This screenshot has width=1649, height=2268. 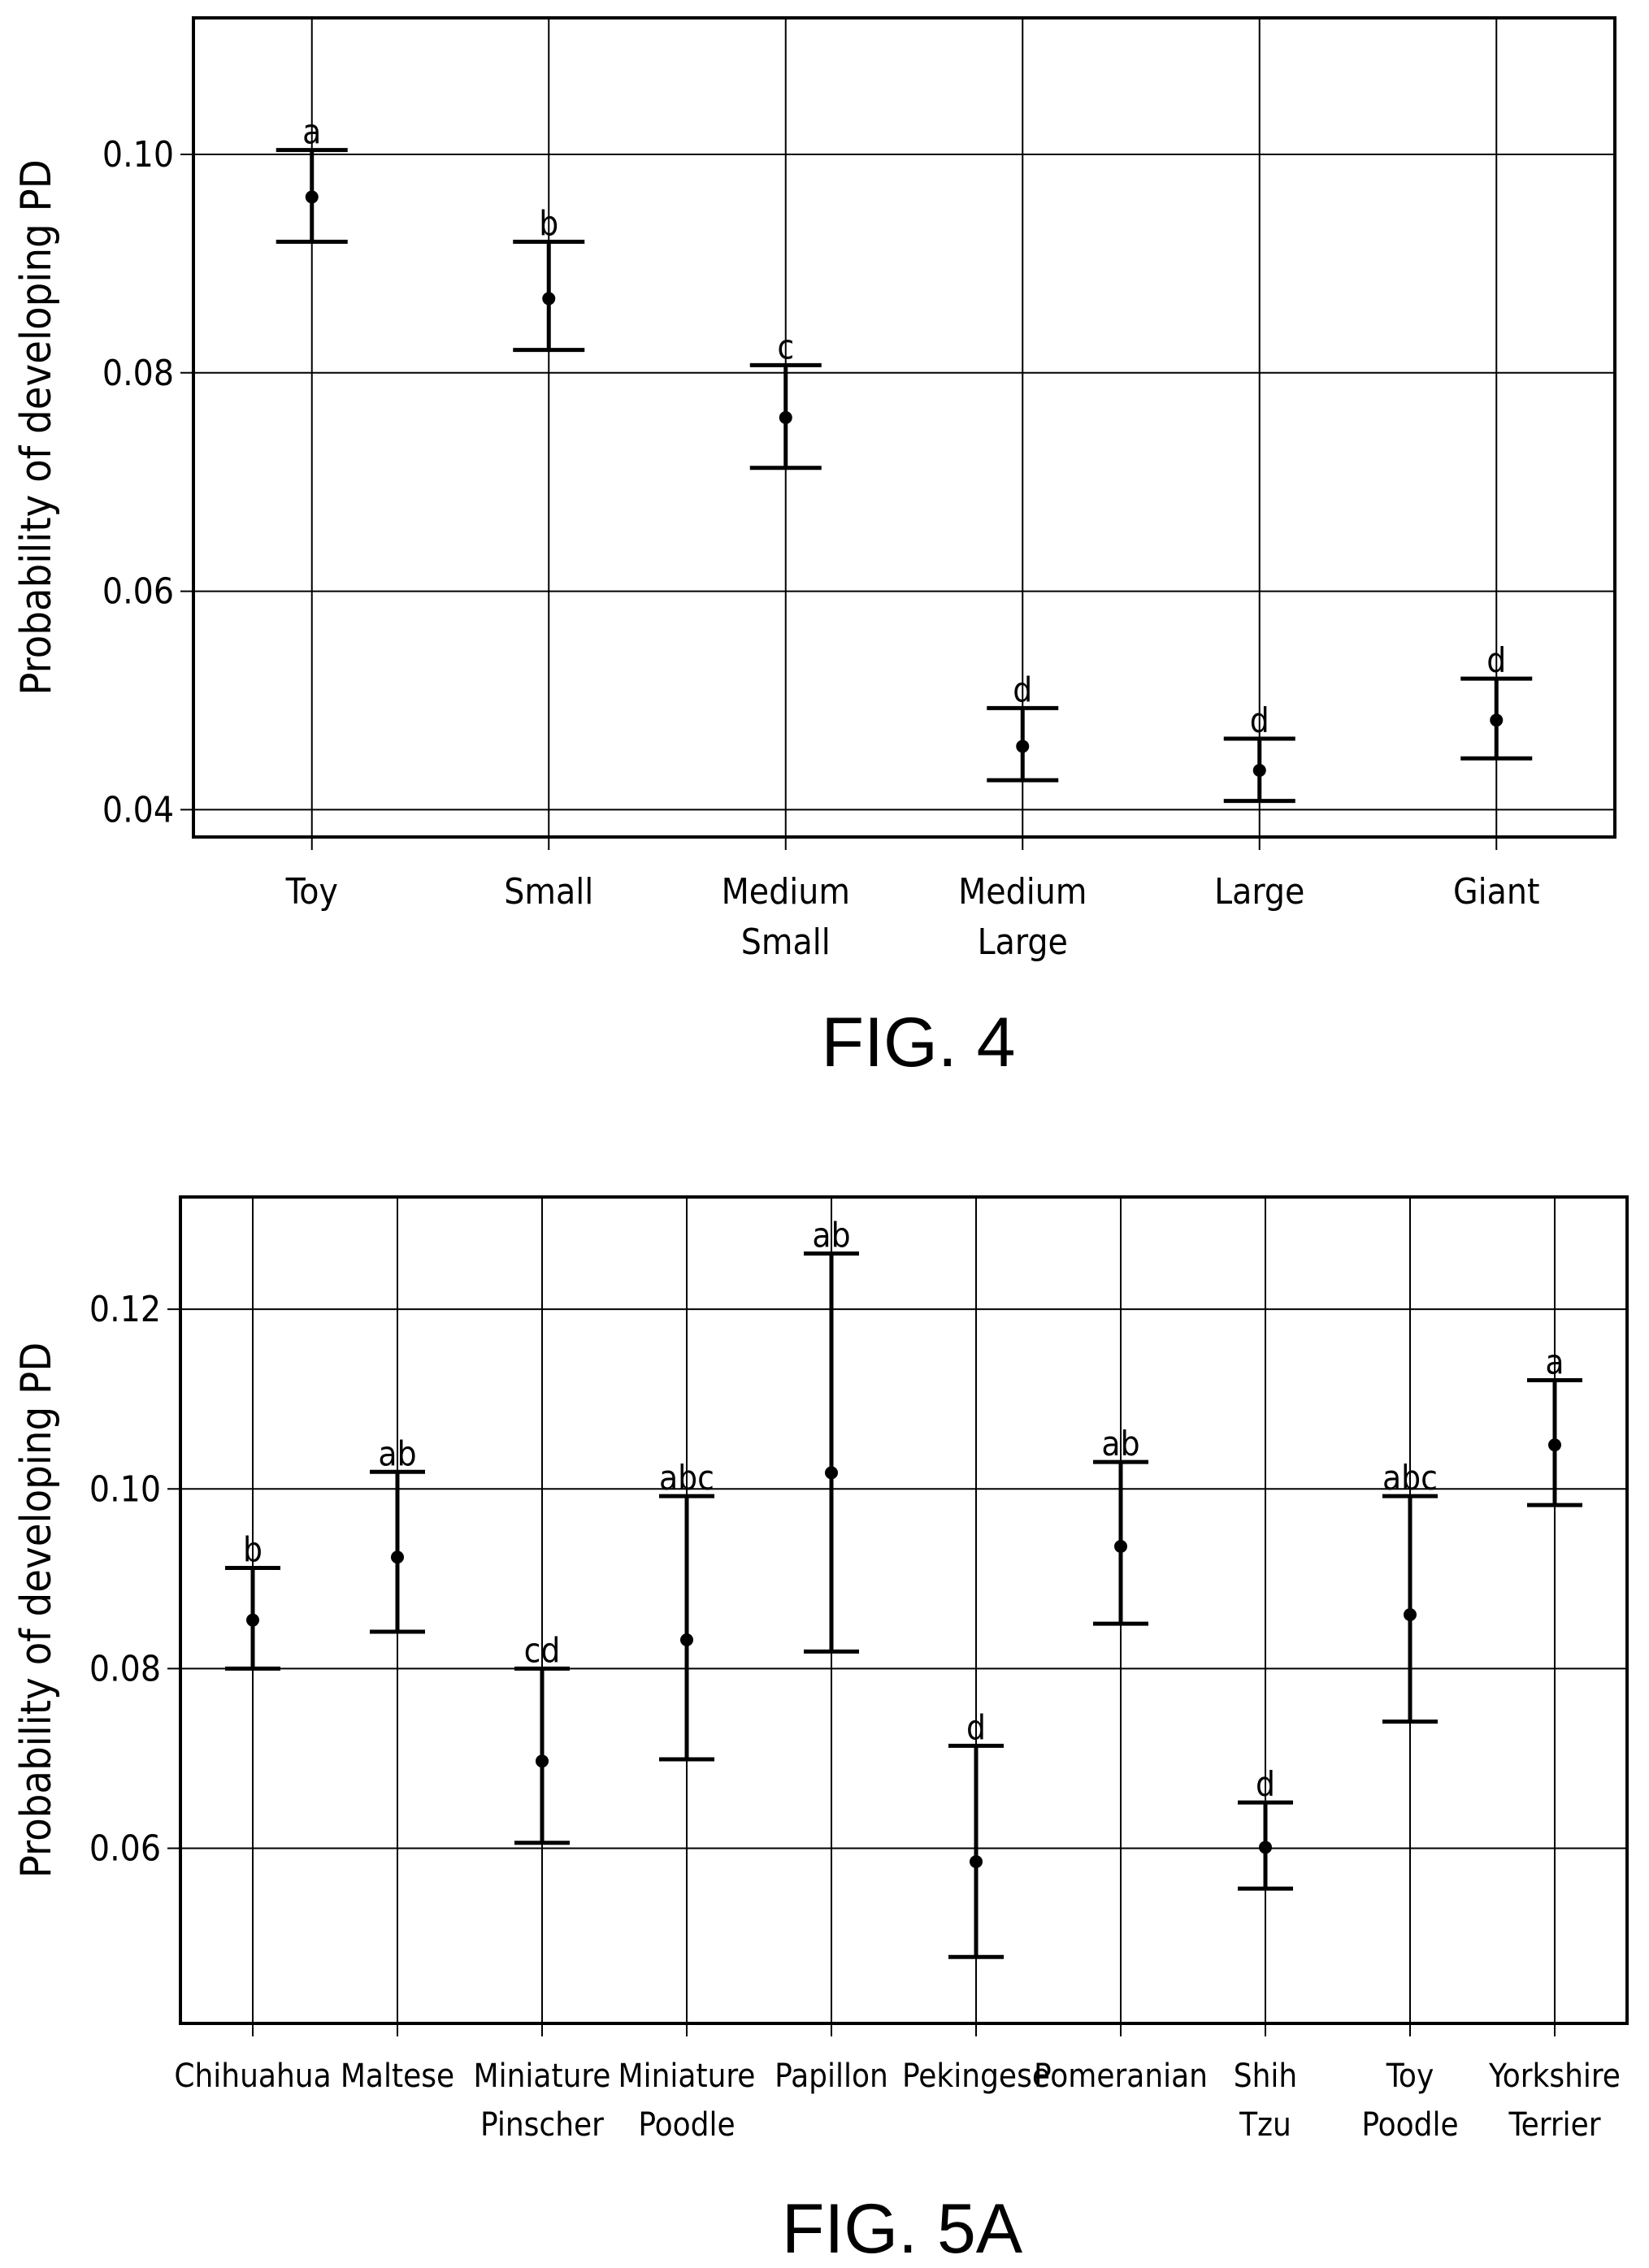 What do you see at coordinates (1496, 892) in the screenshot?
I see `fig4-category-label: Giant` at bounding box center [1496, 892].